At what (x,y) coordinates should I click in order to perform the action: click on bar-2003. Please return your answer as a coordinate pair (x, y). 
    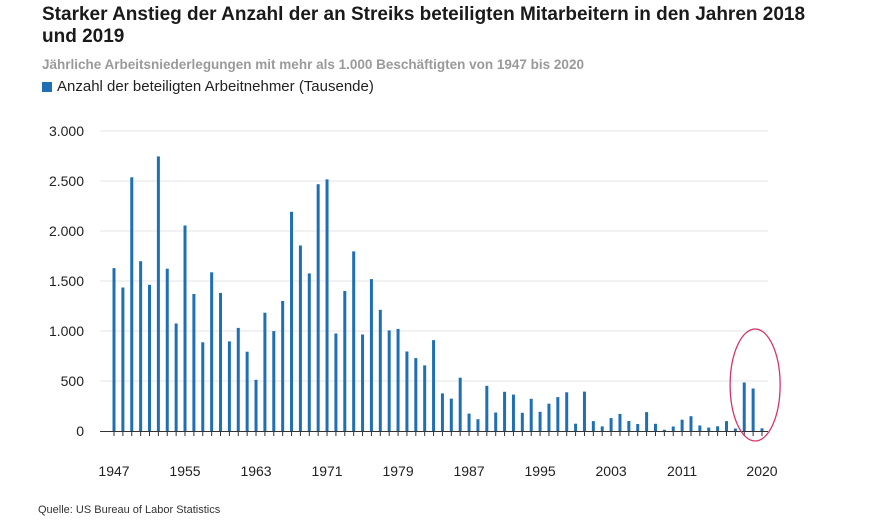
    Looking at the image, I should click on (611, 424).